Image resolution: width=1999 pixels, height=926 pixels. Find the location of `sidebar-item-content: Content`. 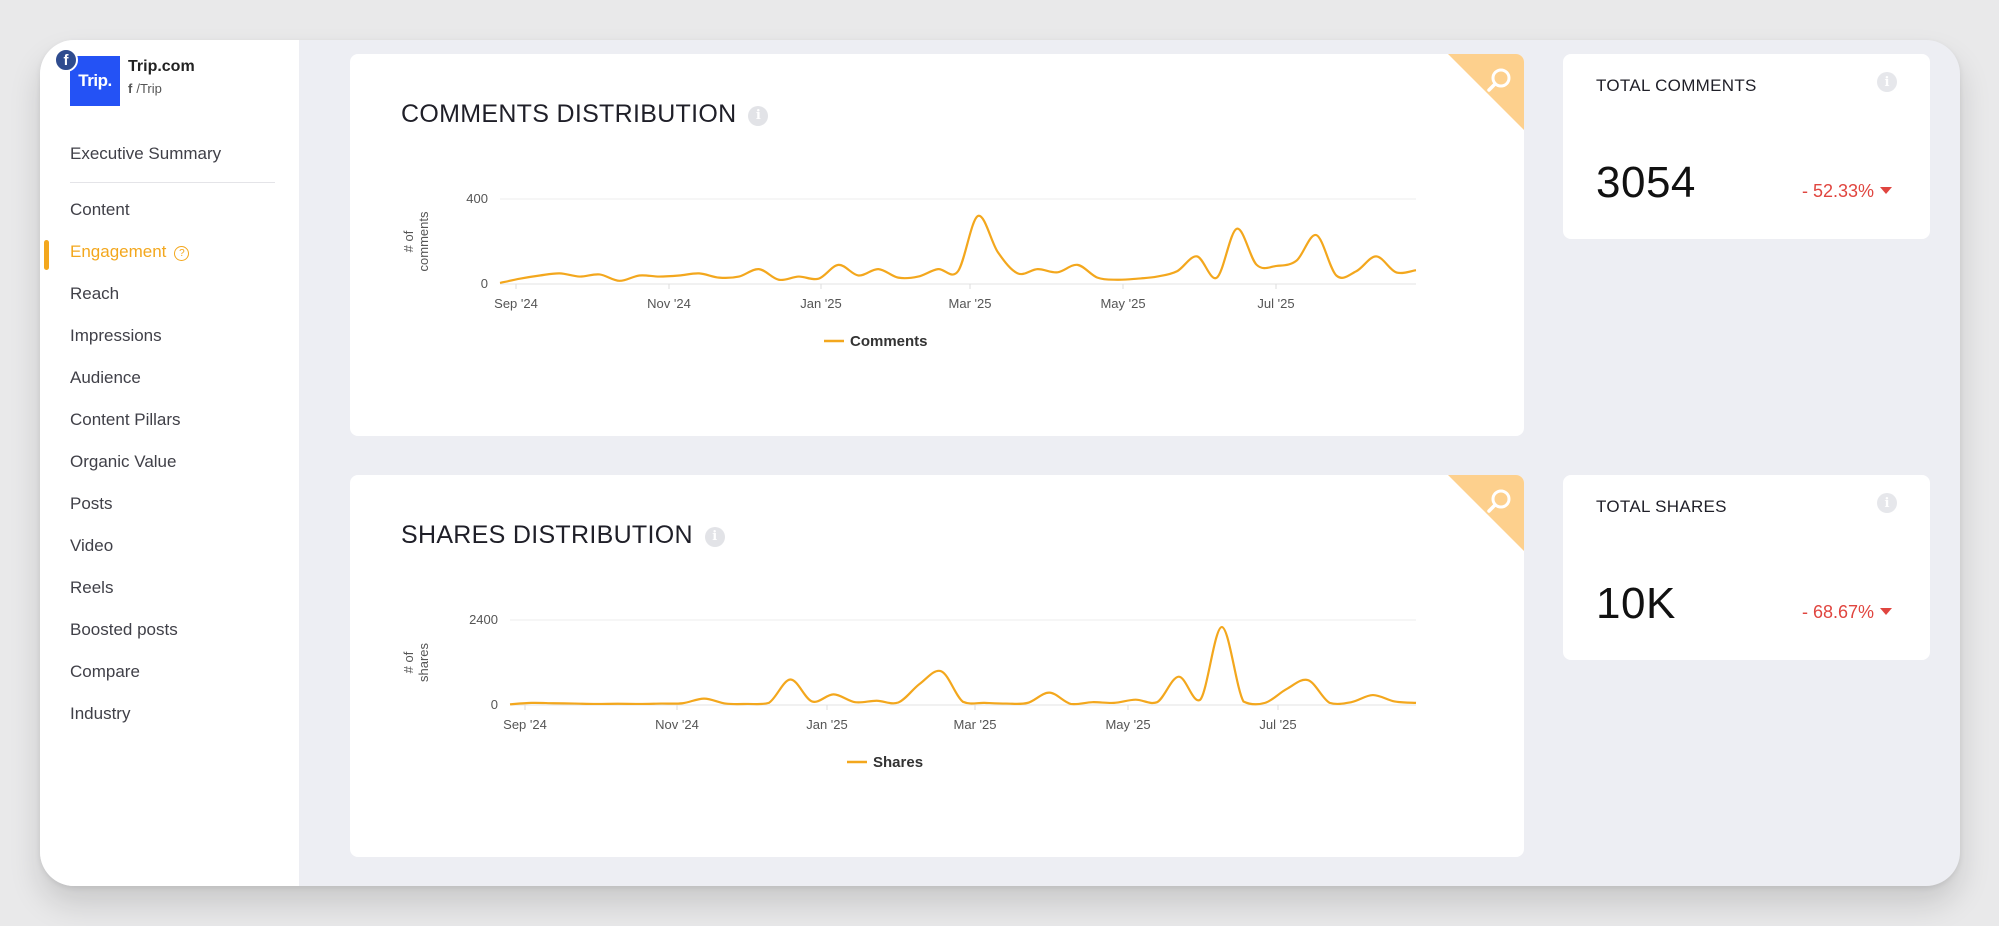

sidebar-item-content: Content is located at coordinates (100, 210).